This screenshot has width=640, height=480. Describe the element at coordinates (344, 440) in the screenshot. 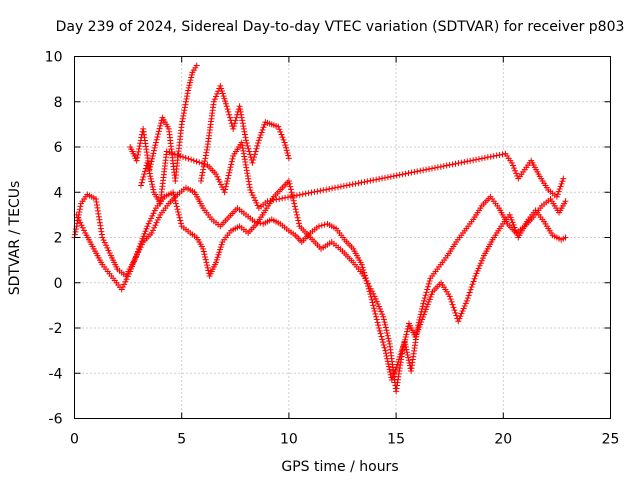

I see `x-tick-labels: 0 5 10 15 20 25` at that location.